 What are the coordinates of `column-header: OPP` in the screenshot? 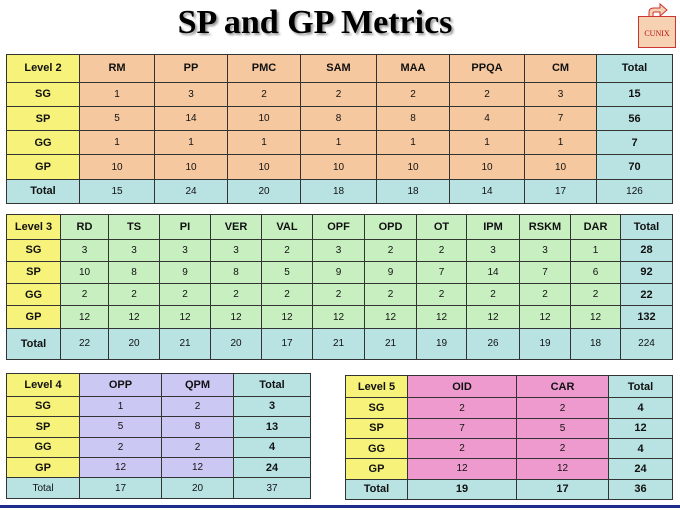 It's located at (120, 385).